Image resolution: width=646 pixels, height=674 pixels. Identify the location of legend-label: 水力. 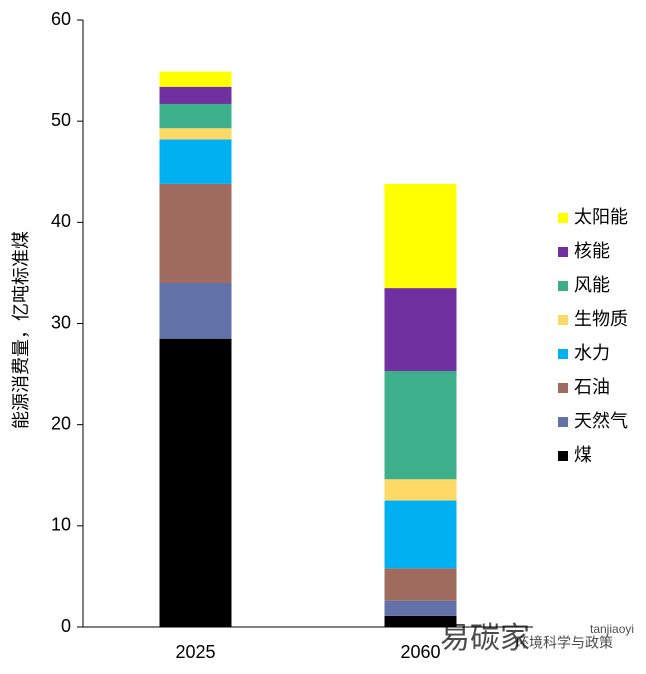
(592, 353).